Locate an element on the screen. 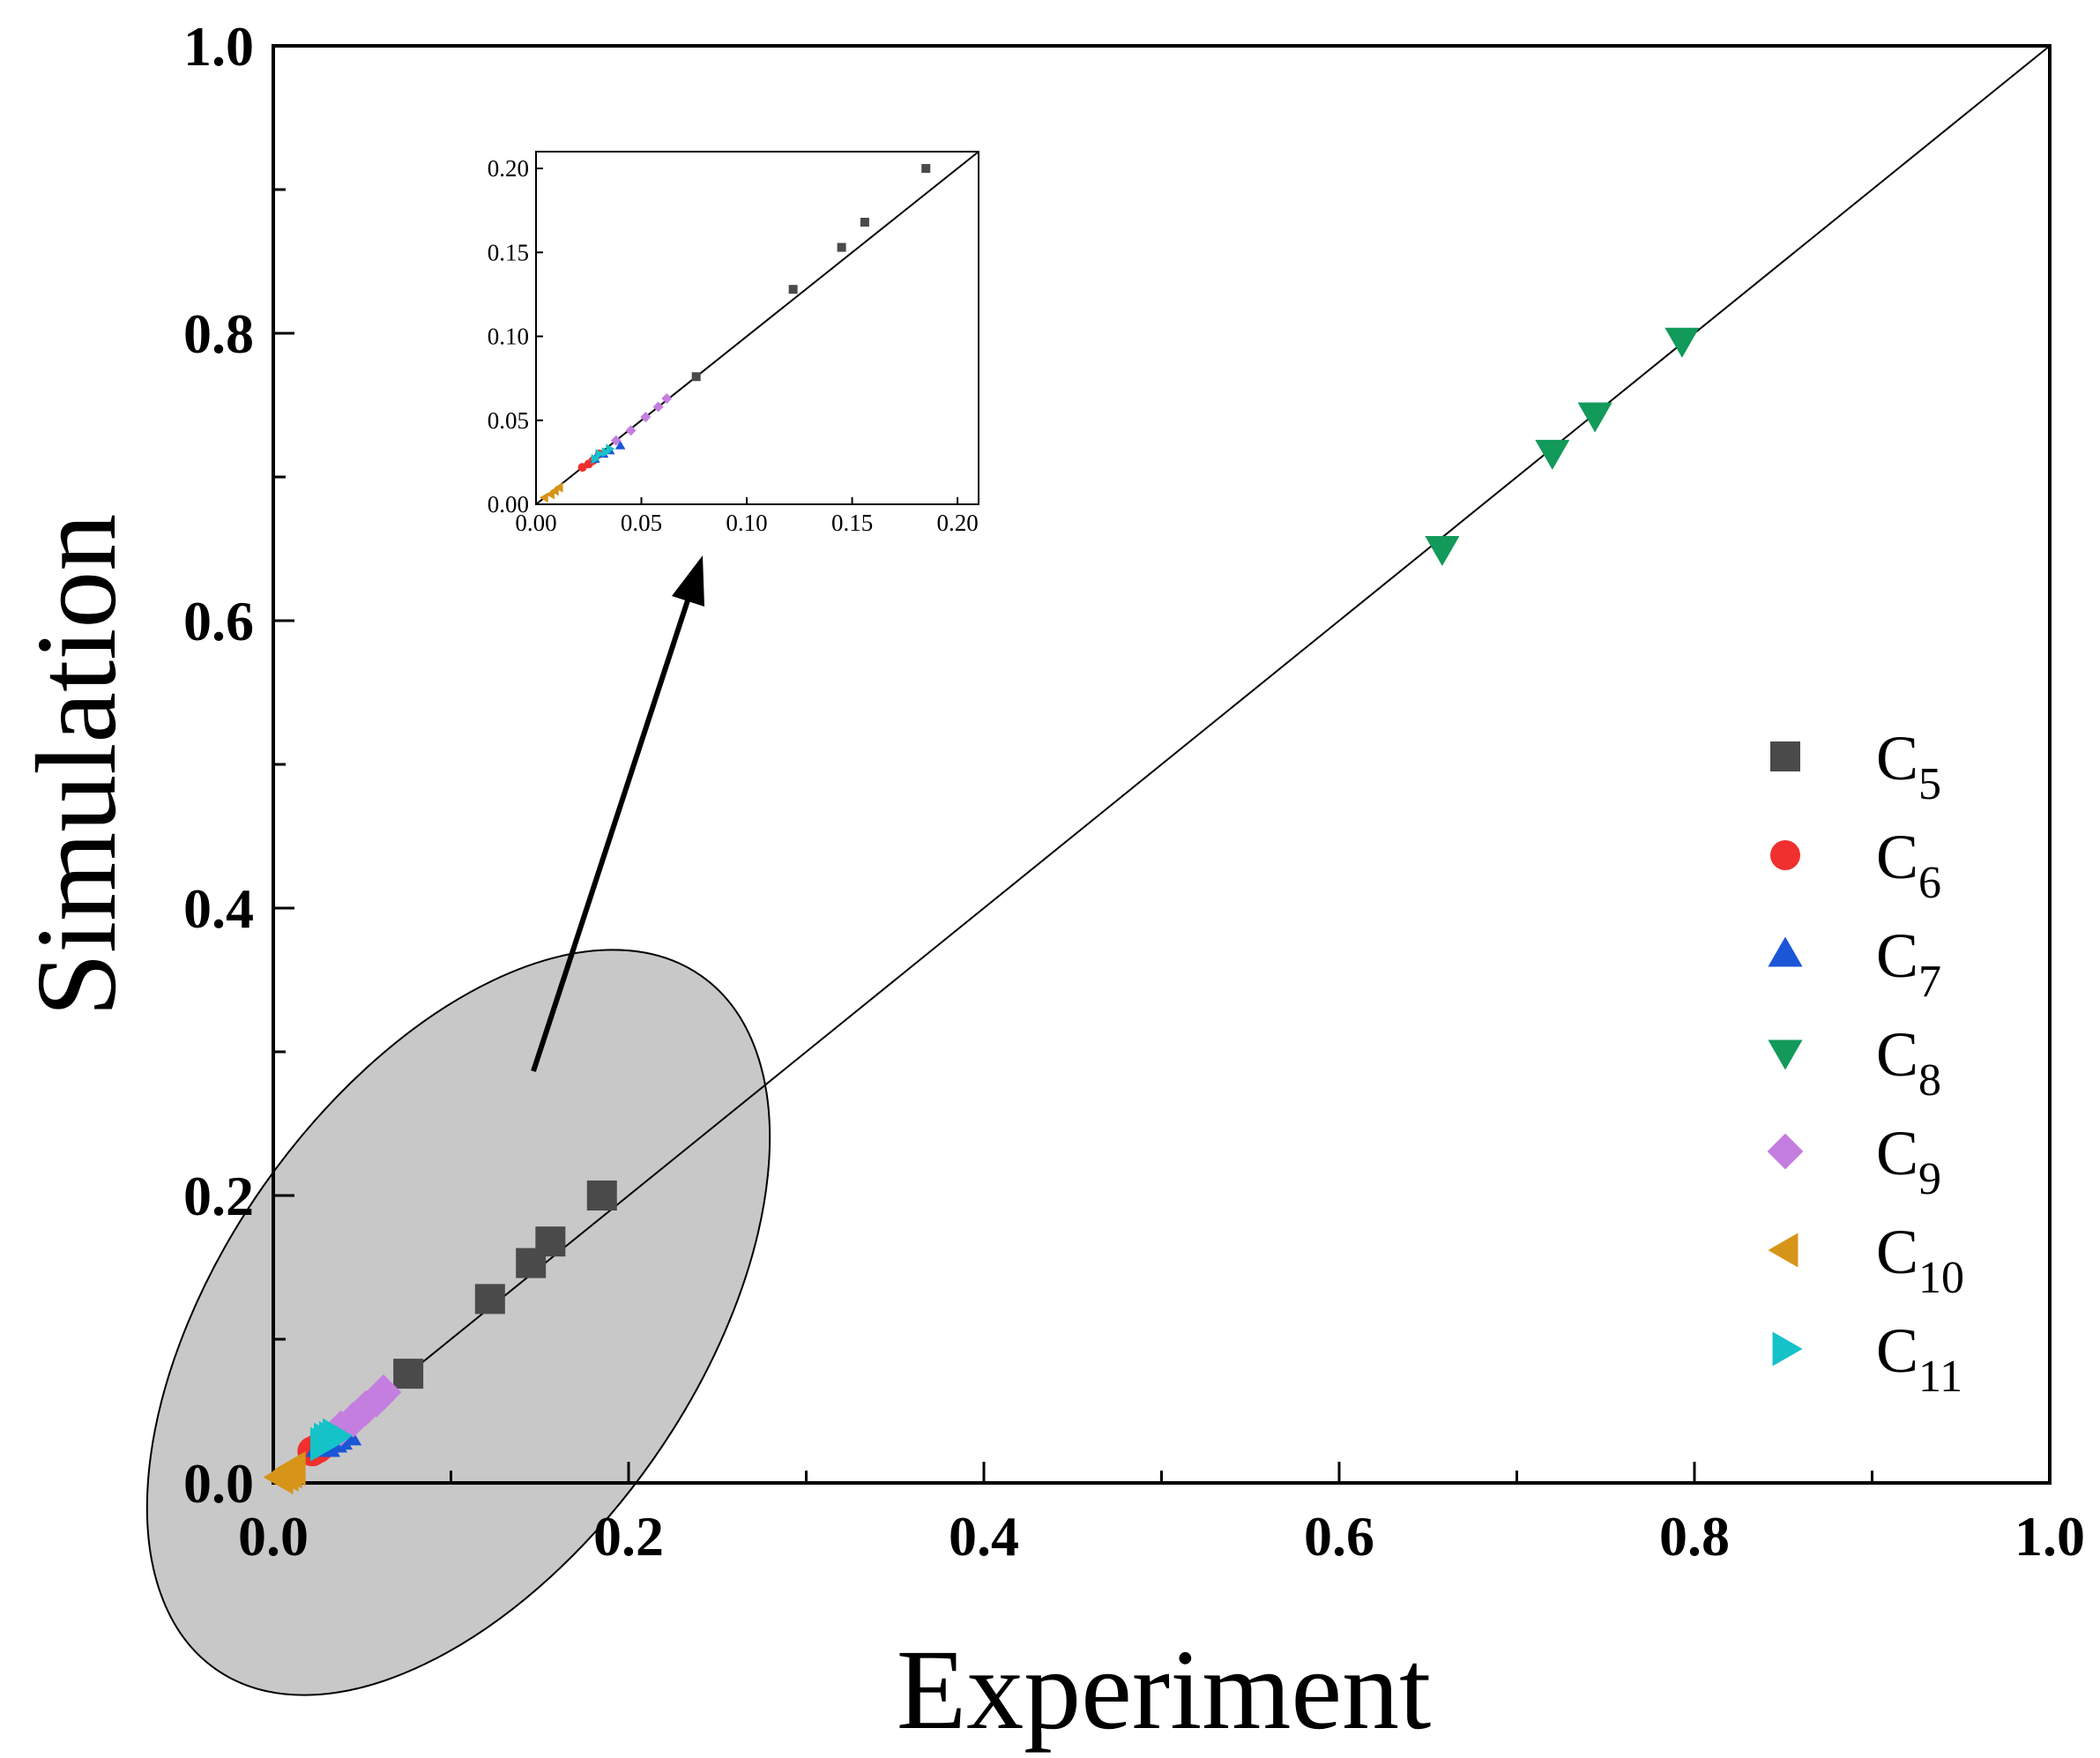 The height and width of the screenshot is (1758, 2100). legend-label-subscript: 6 is located at coordinates (1929, 883).